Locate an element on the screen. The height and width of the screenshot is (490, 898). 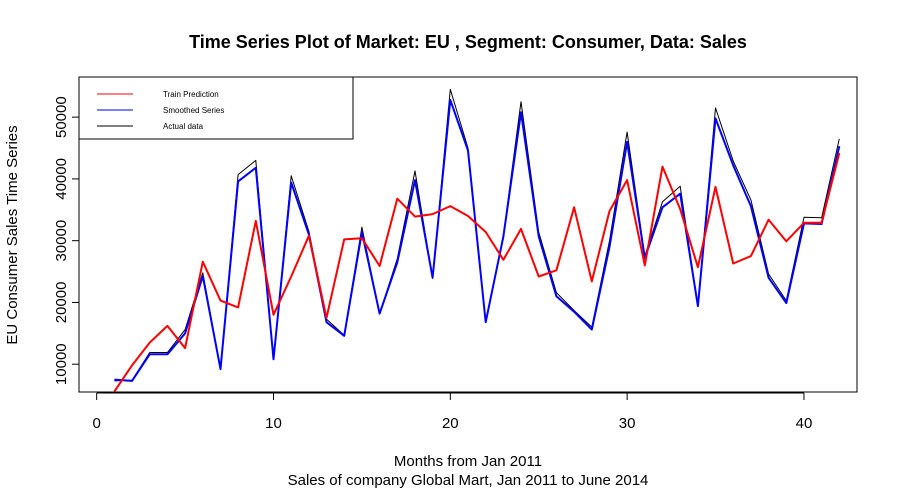
y-tick-label: 40000 is located at coordinates (61, 179).